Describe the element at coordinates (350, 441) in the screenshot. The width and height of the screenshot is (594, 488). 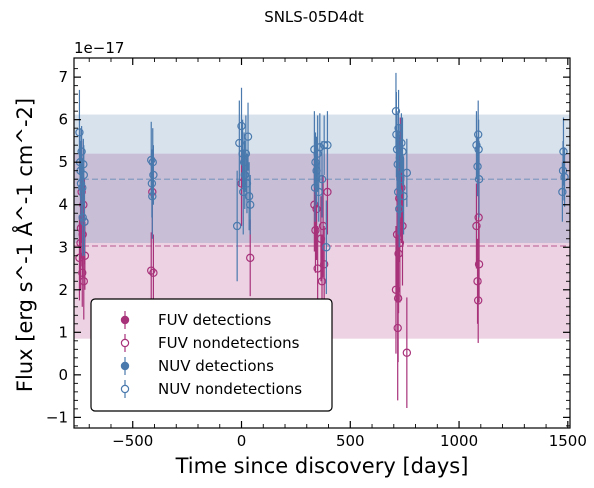
I see `x-tick-label: 500` at that location.